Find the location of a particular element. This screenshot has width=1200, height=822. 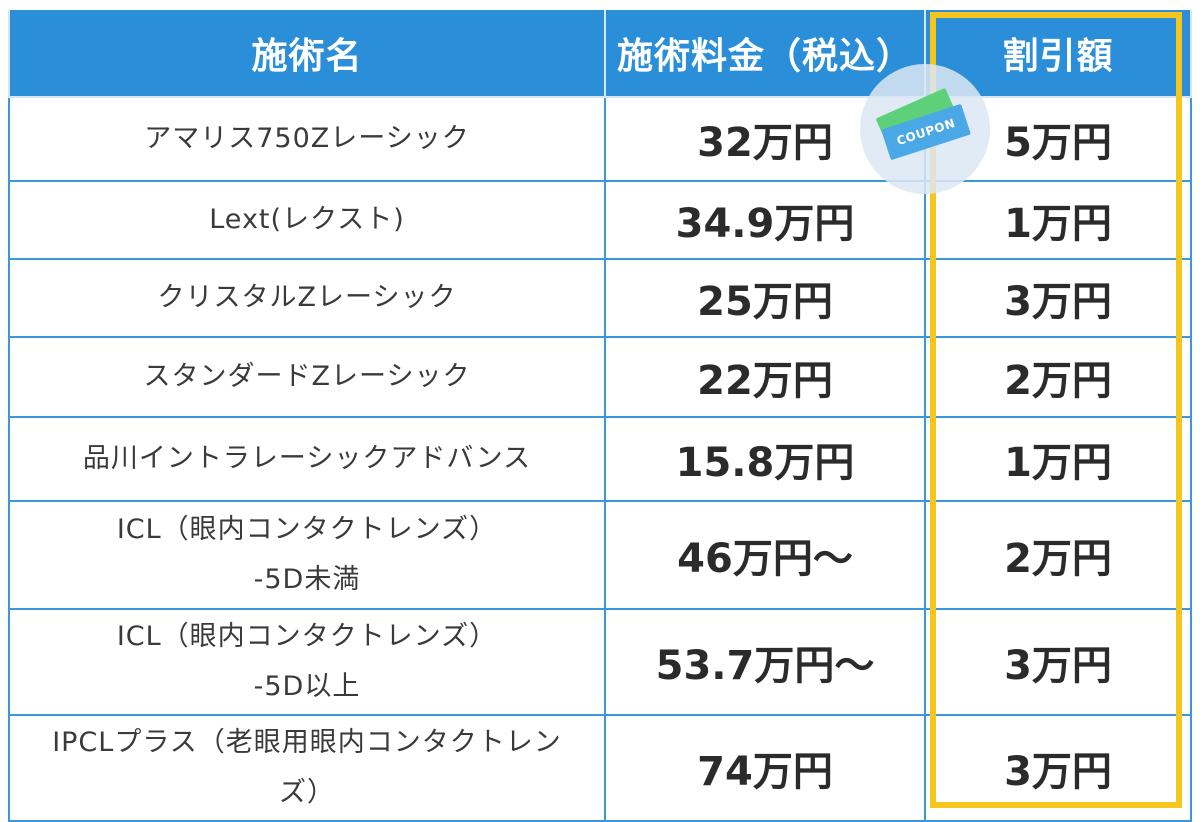

table-row: IPCLプラス（老眼用眼内コンタクトレン ズ） 74万円 3万円 is located at coordinates (600, 768).